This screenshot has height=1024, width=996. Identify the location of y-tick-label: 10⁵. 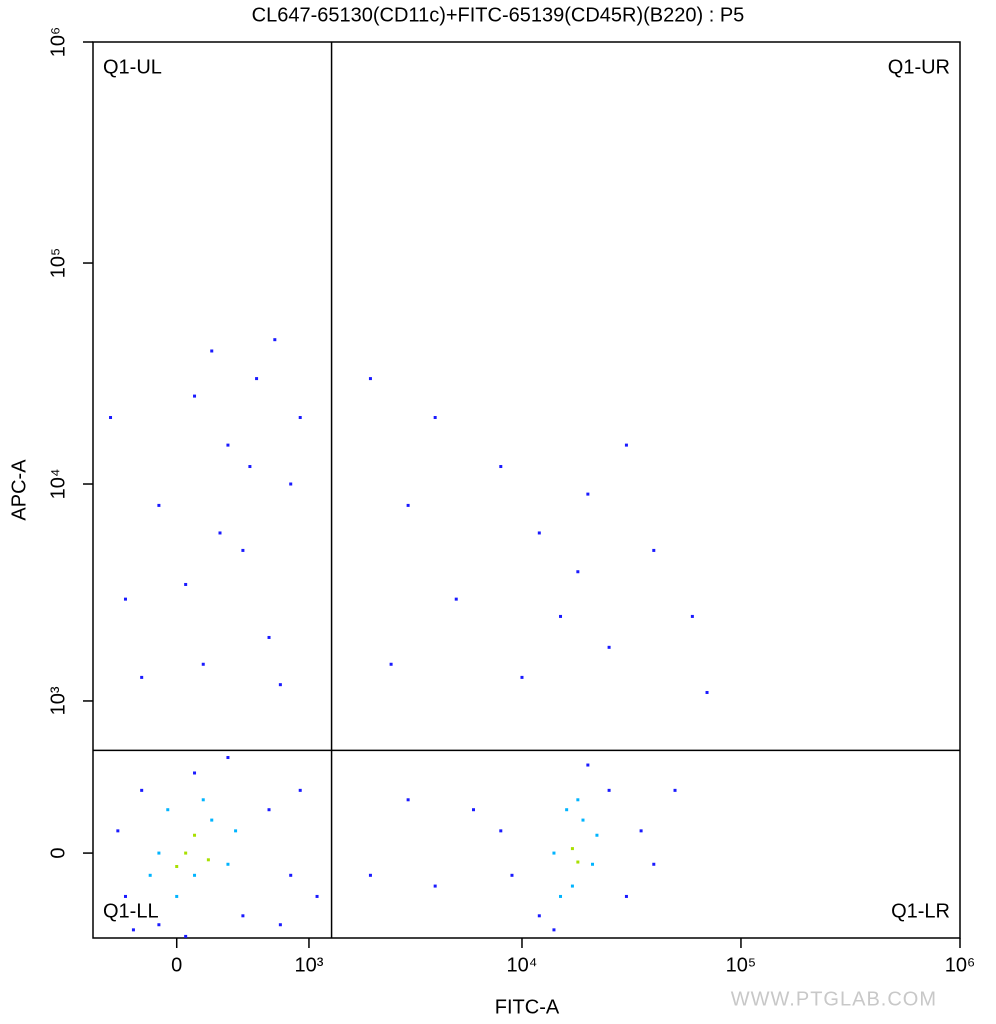
(58, 263).